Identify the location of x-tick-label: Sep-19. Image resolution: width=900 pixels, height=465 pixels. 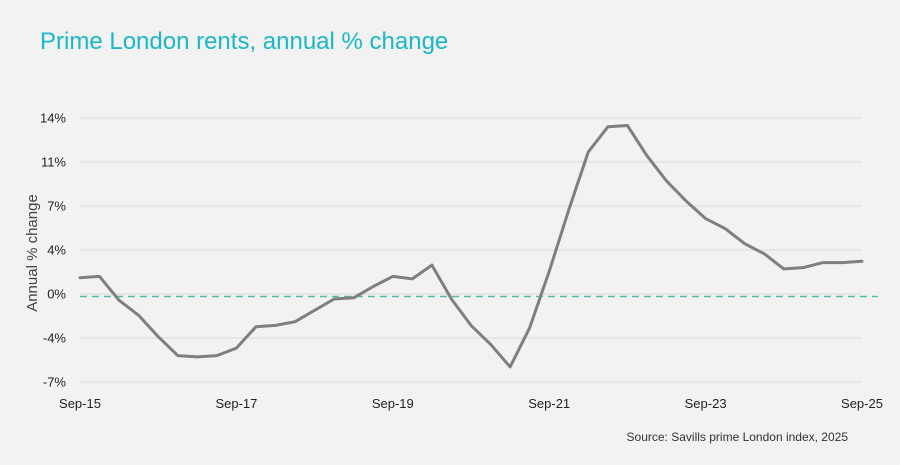
(393, 403).